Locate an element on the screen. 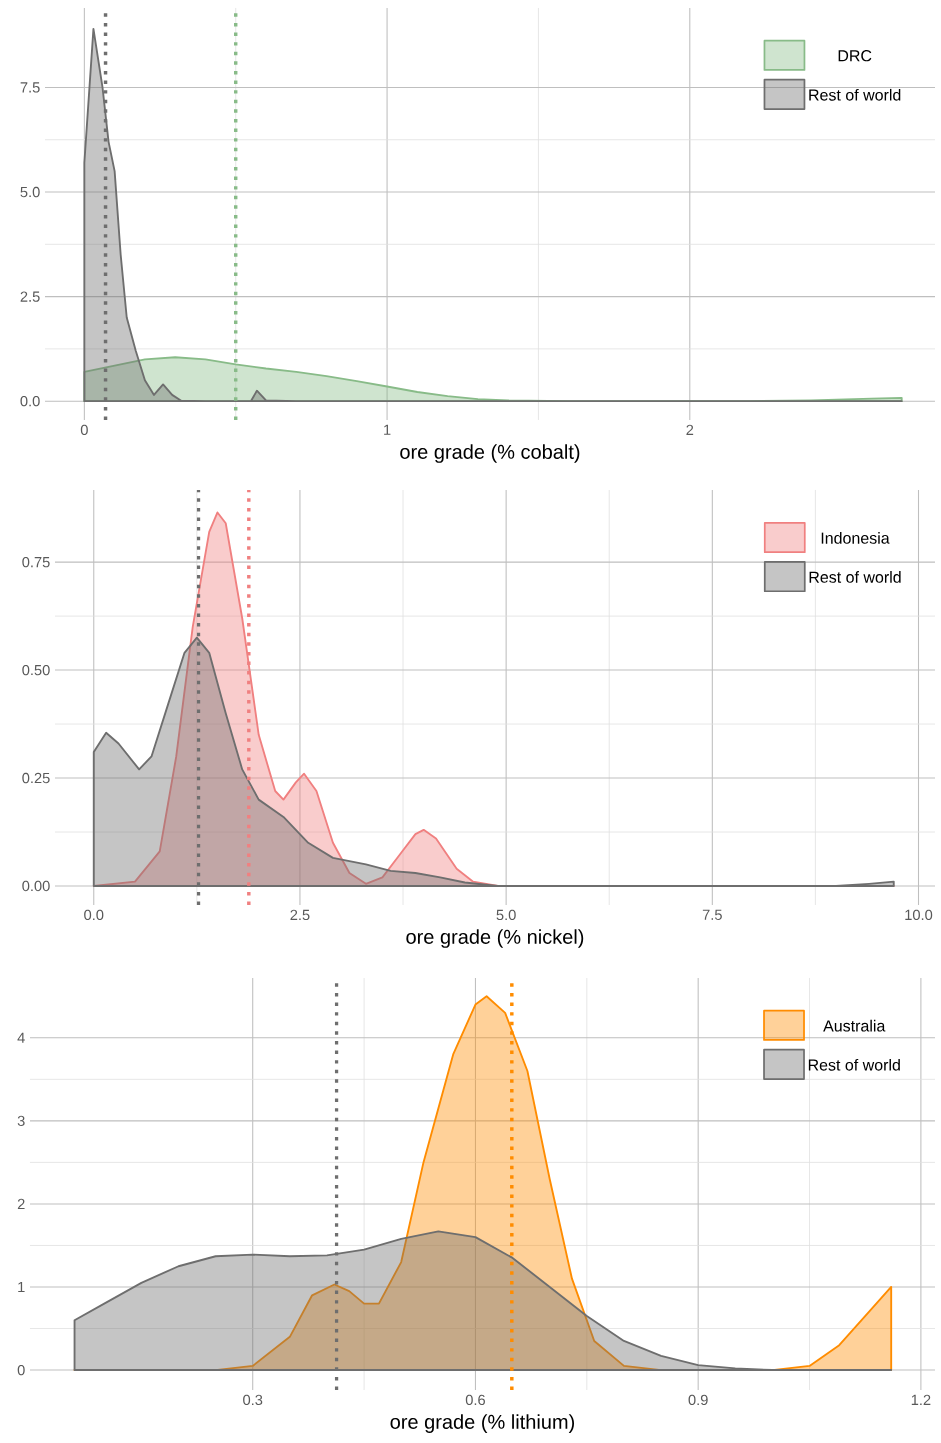 The width and height of the screenshot is (941, 1443). y-tick-label: 3 is located at coordinates (21, 1121).